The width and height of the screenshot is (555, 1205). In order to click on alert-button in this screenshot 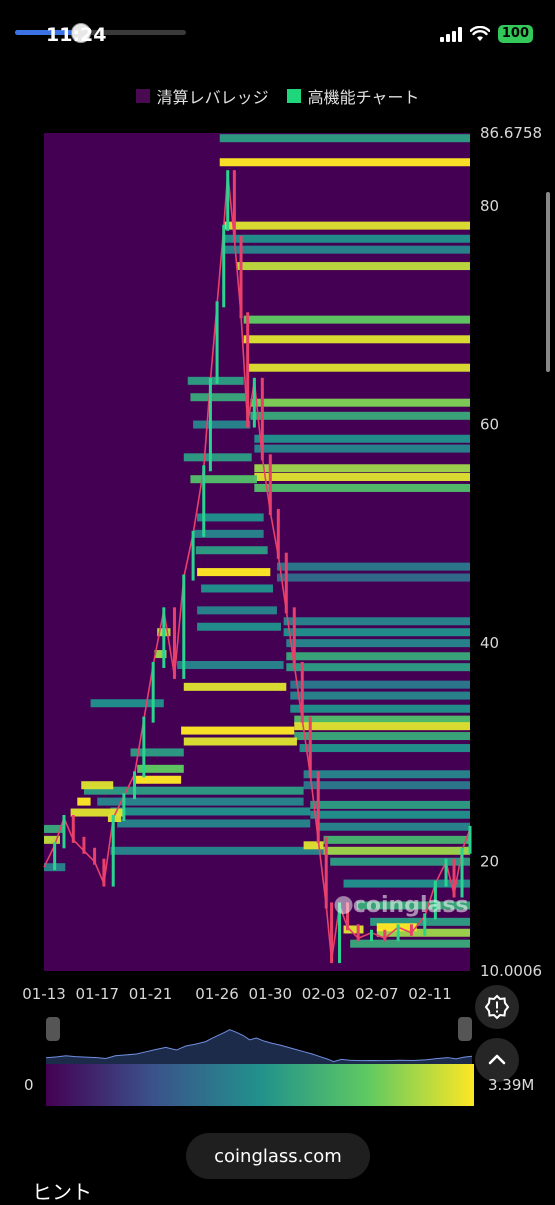, I will do `click(497, 1007)`.